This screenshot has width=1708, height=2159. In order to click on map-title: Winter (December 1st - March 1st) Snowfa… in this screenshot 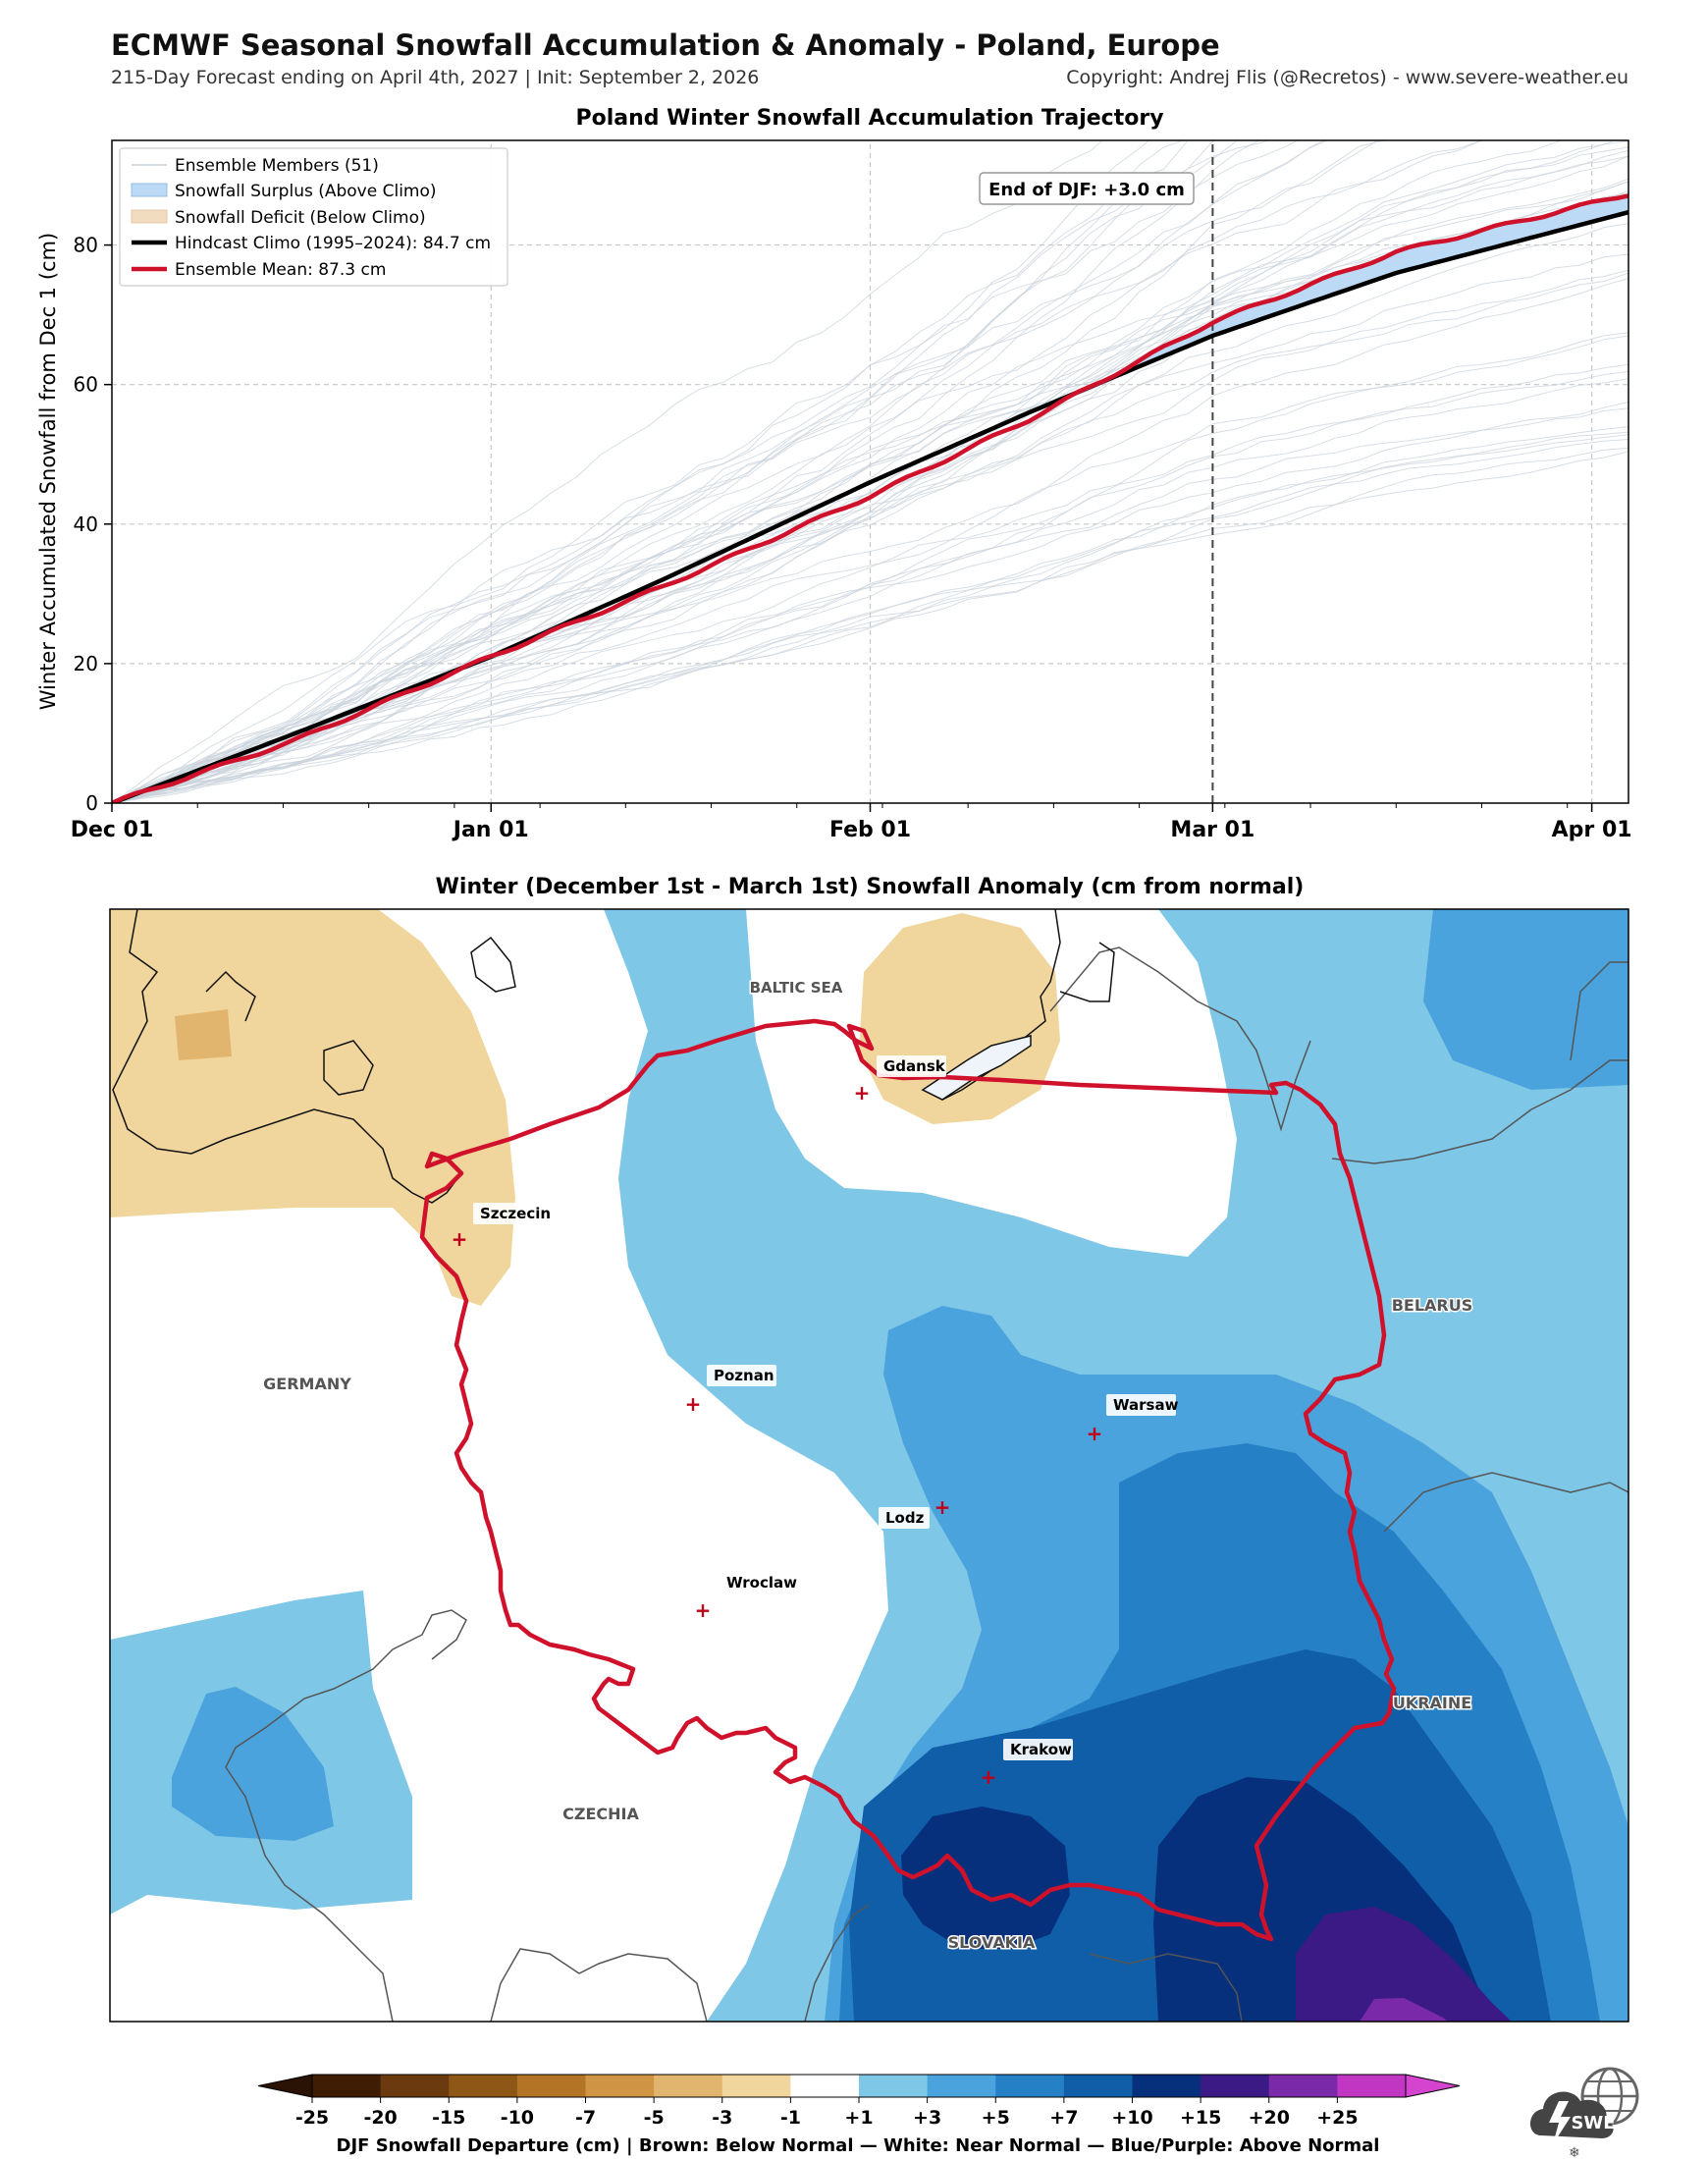, I will do `click(870, 887)`.